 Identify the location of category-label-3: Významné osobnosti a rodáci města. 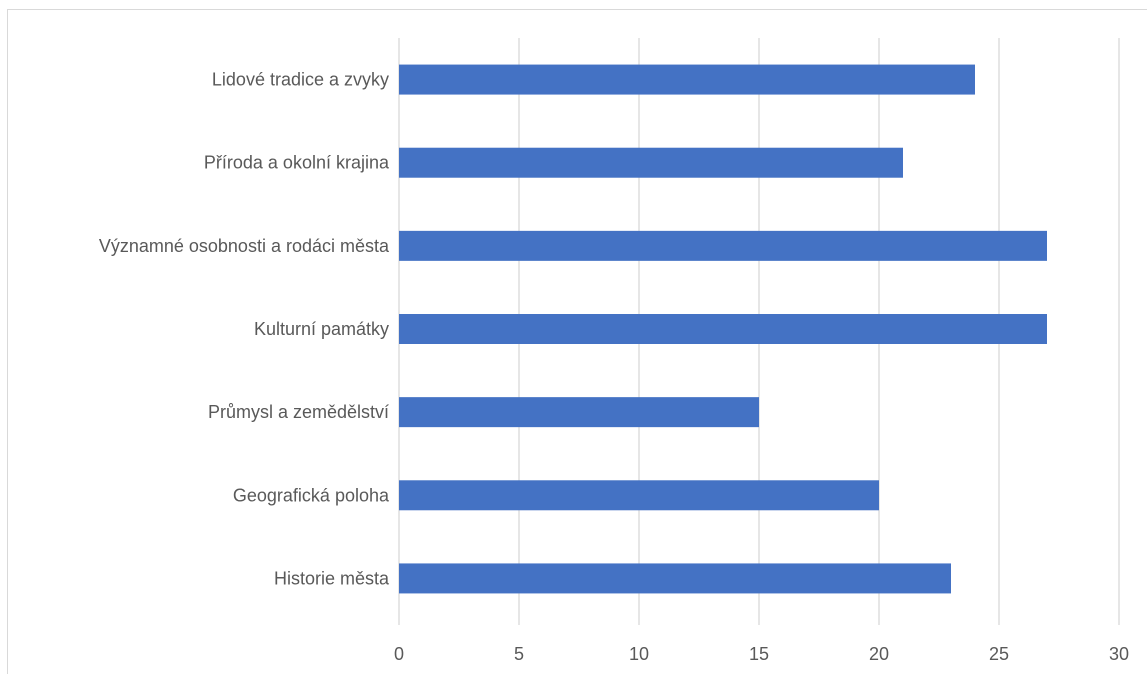
(244, 246).